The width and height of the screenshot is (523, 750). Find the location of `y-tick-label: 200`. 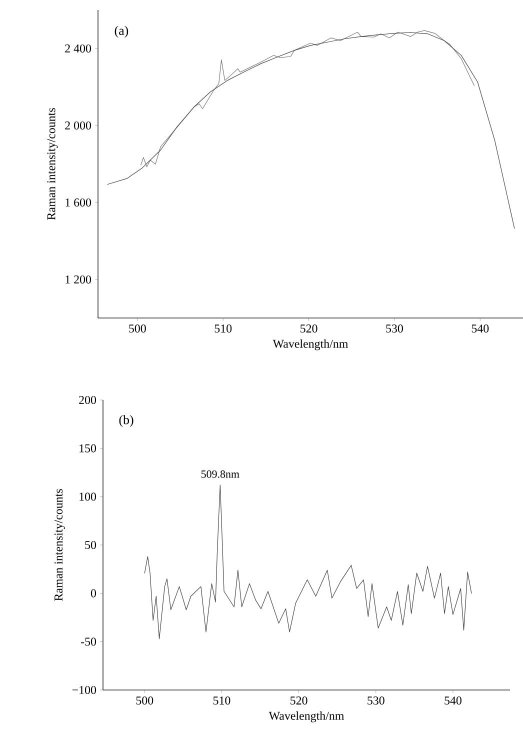

y-tick-label: 200 is located at coordinates (87, 400).